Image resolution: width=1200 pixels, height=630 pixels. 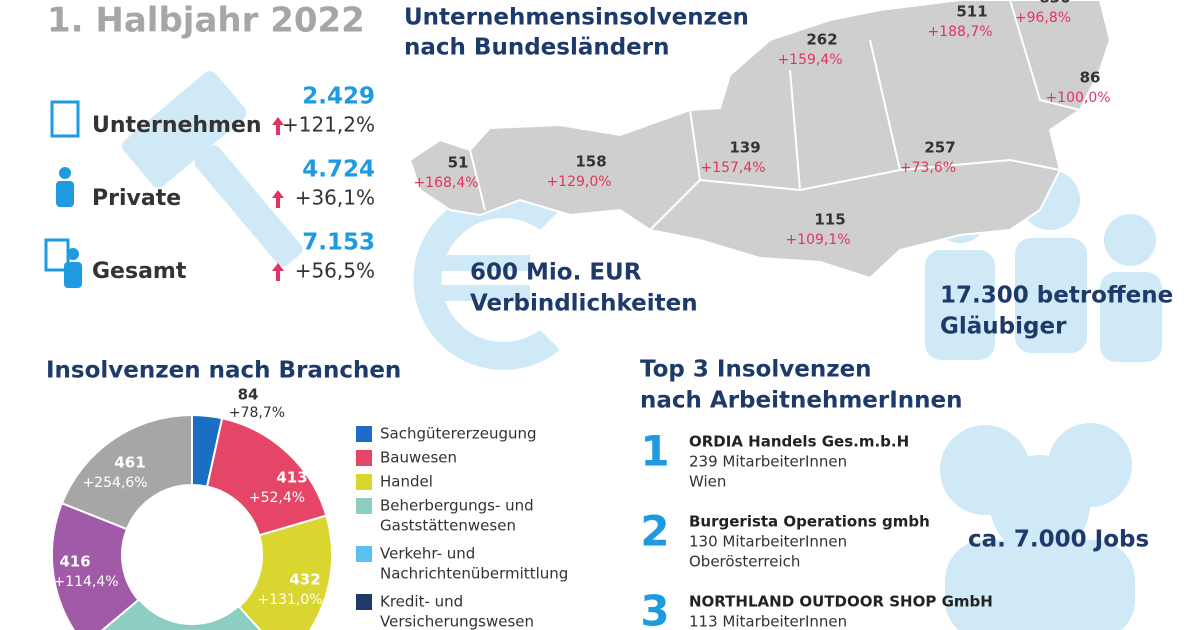 I want to click on legend-label: Nachrichtenübermittlung, so click(x=474, y=574).